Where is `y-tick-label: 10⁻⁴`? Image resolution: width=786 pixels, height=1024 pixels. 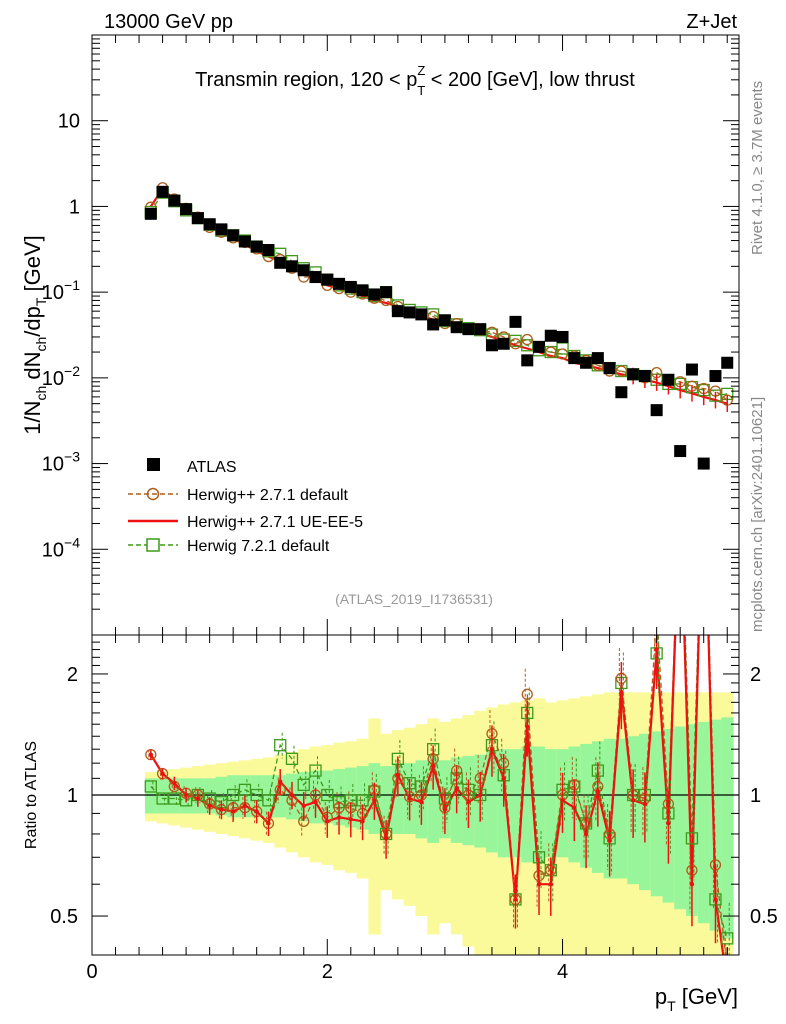 y-tick-label: 10⁻⁴ is located at coordinates (61, 547).